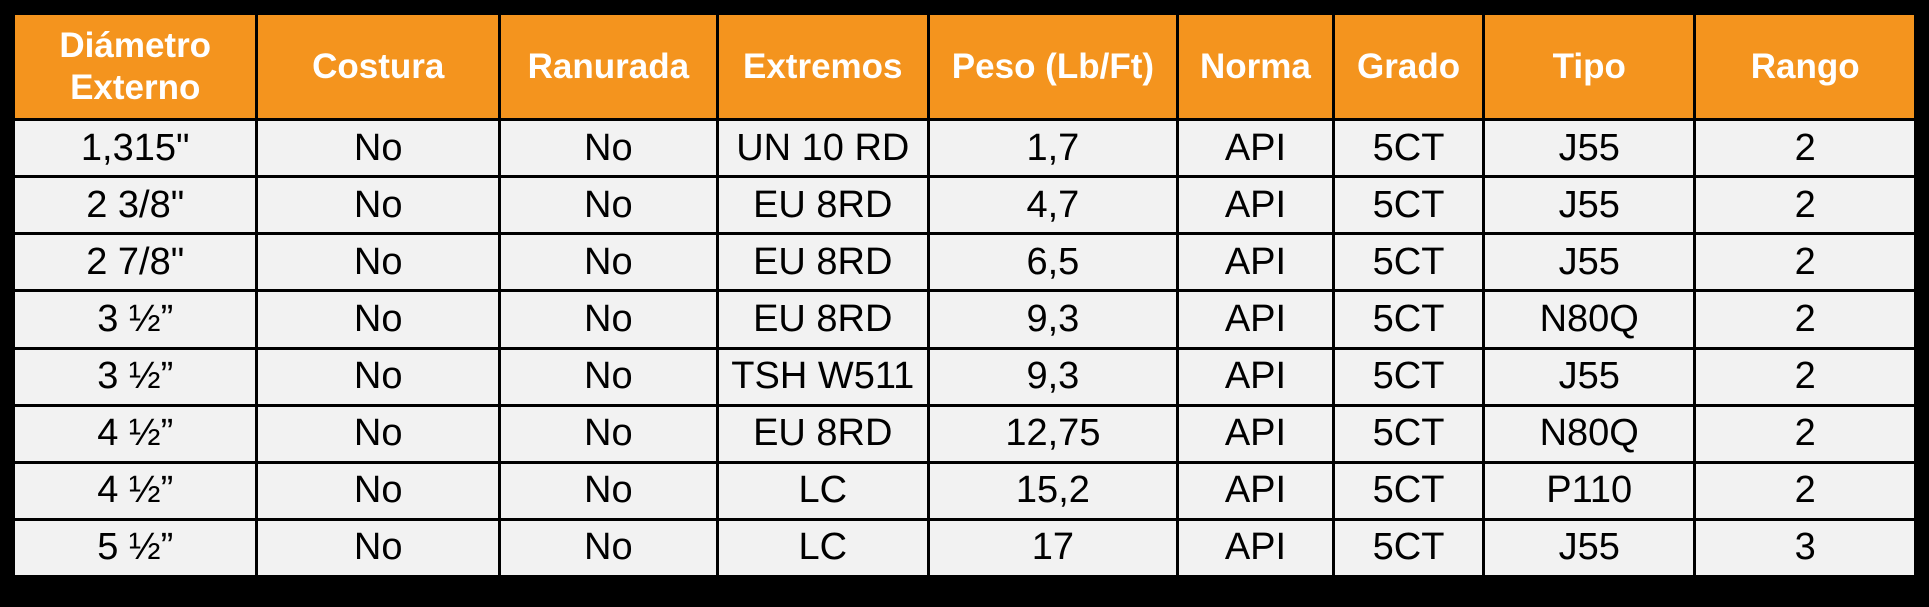 This screenshot has width=1929, height=607. Describe the element at coordinates (1052, 148) in the screenshot. I see `cell-peso: 1,7` at that location.